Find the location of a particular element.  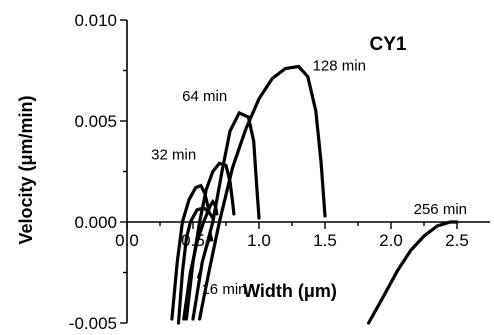

y-axis-title: Velocity (μm/min) is located at coordinates (26, 169).